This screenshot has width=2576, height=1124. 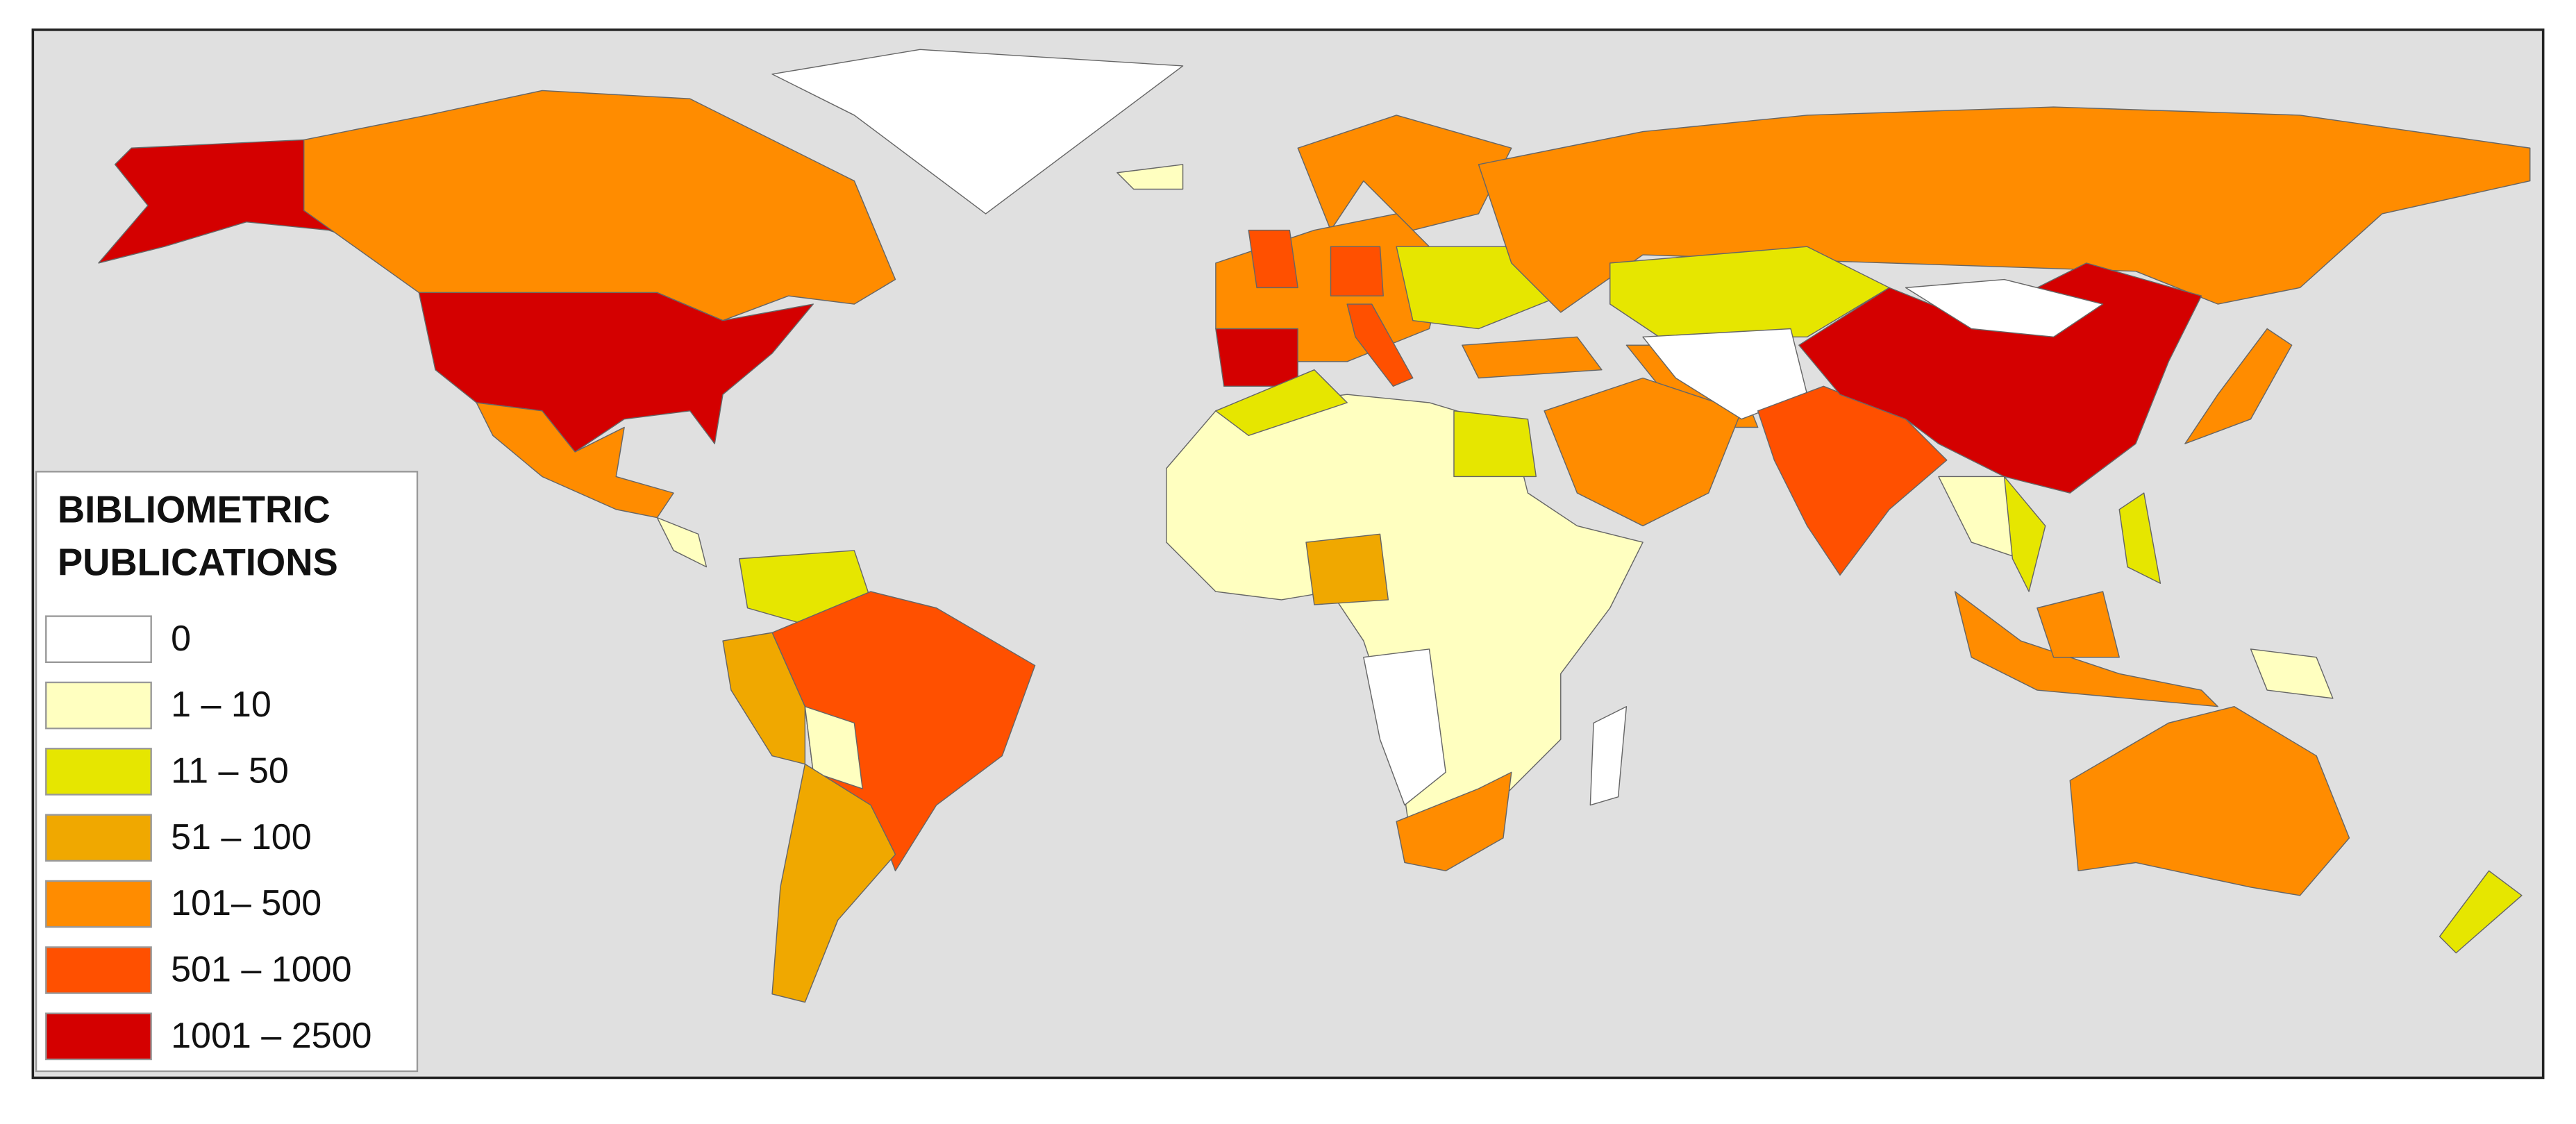 What do you see at coordinates (271, 1036) in the screenshot?
I see `legend-label: 1001 – 2500` at bounding box center [271, 1036].